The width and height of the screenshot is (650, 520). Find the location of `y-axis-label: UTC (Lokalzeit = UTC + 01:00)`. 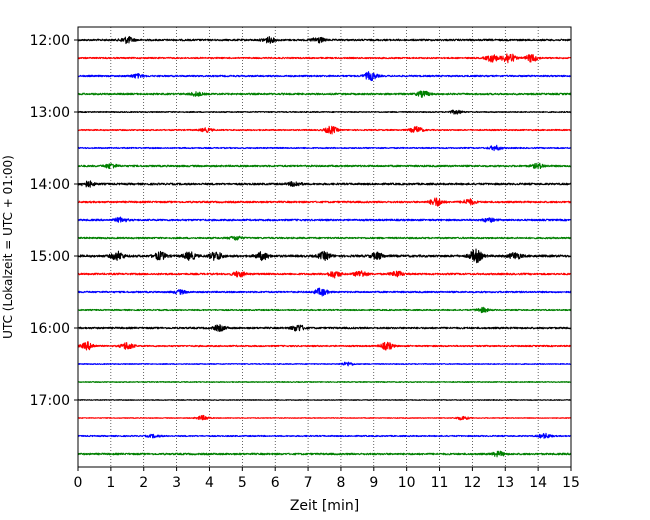

y-axis-label: UTC (Lokalzeit = UTC + 01:00) is located at coordinates (8, 247).